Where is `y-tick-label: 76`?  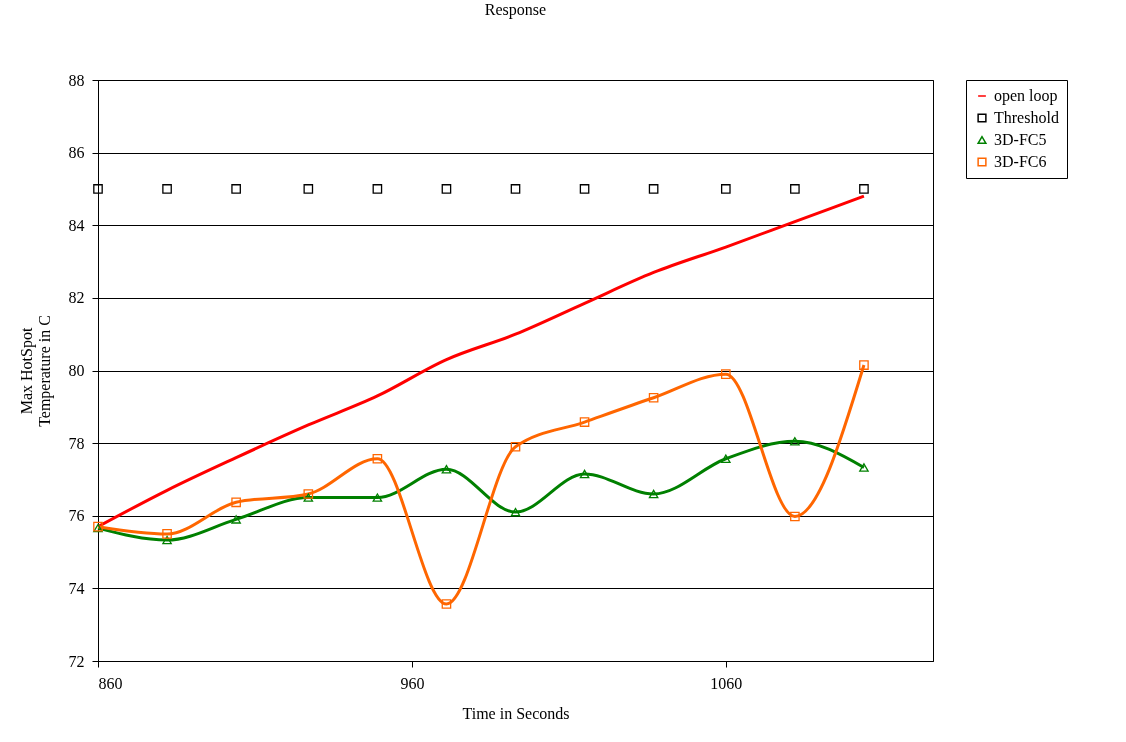 y-tick-label: 76 is located at coordinates (76, 516).